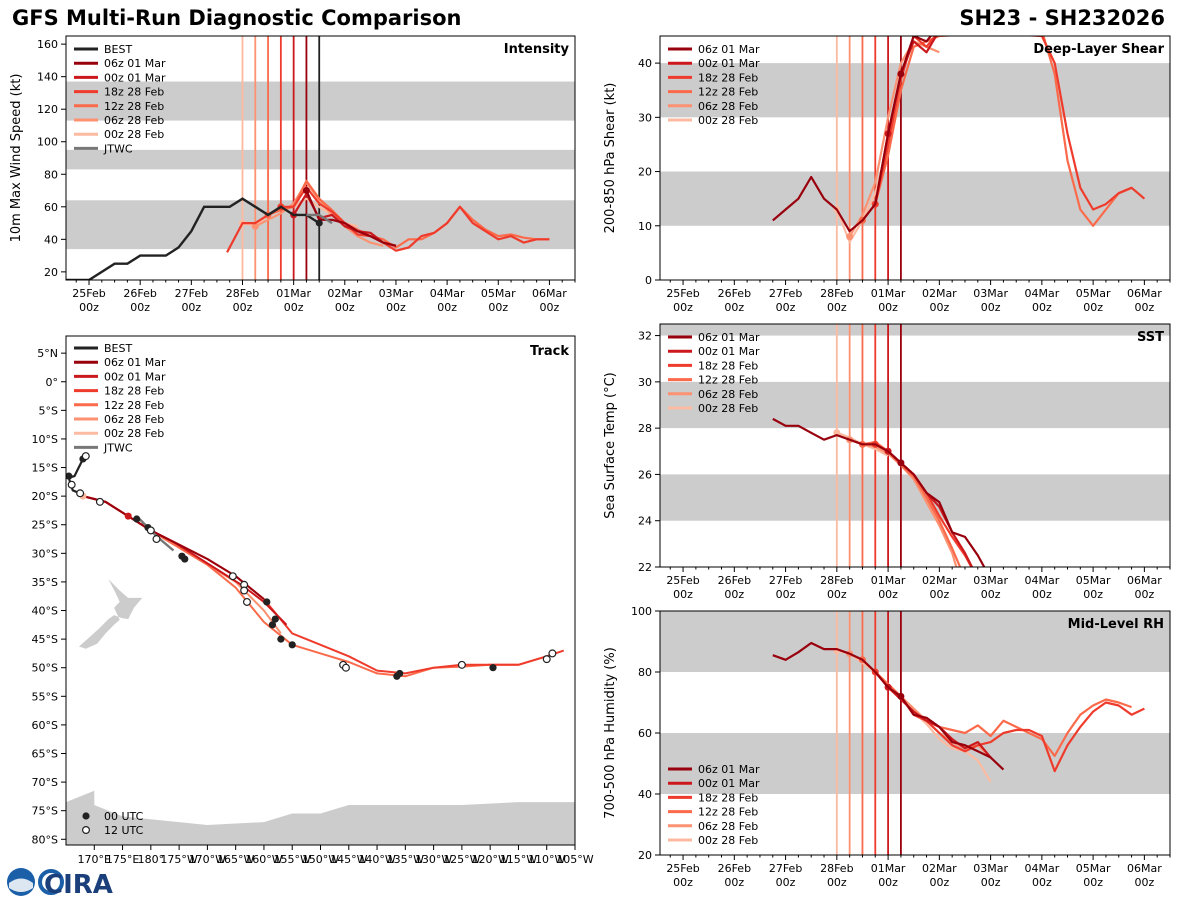 Image resolution: width=1200 pixels, height=900 pixels. What do you see at coordinates (48, 410) in the screenshot?
I see `lat-tick-label: 5°S` at bounding box center [48, 410].